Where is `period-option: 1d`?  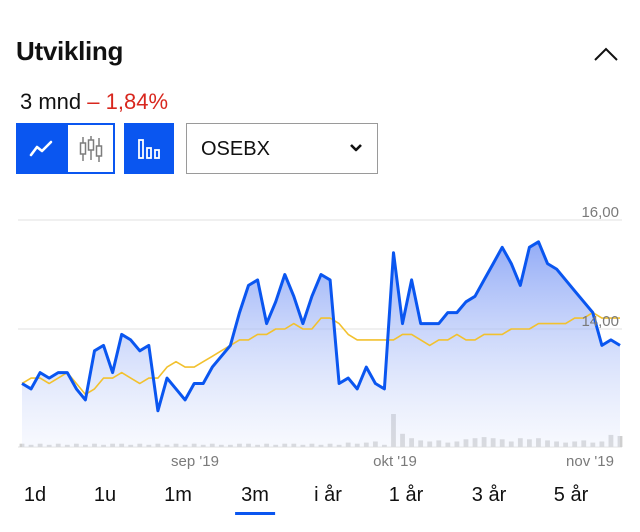
period-option: 1d is located at coordinates (35, 495).